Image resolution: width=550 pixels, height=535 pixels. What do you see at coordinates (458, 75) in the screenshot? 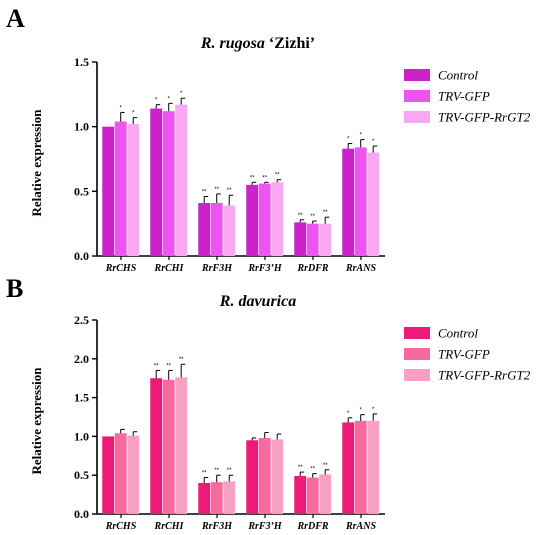
I see `legend-label-a: Control` at bounding box center [458, 75].